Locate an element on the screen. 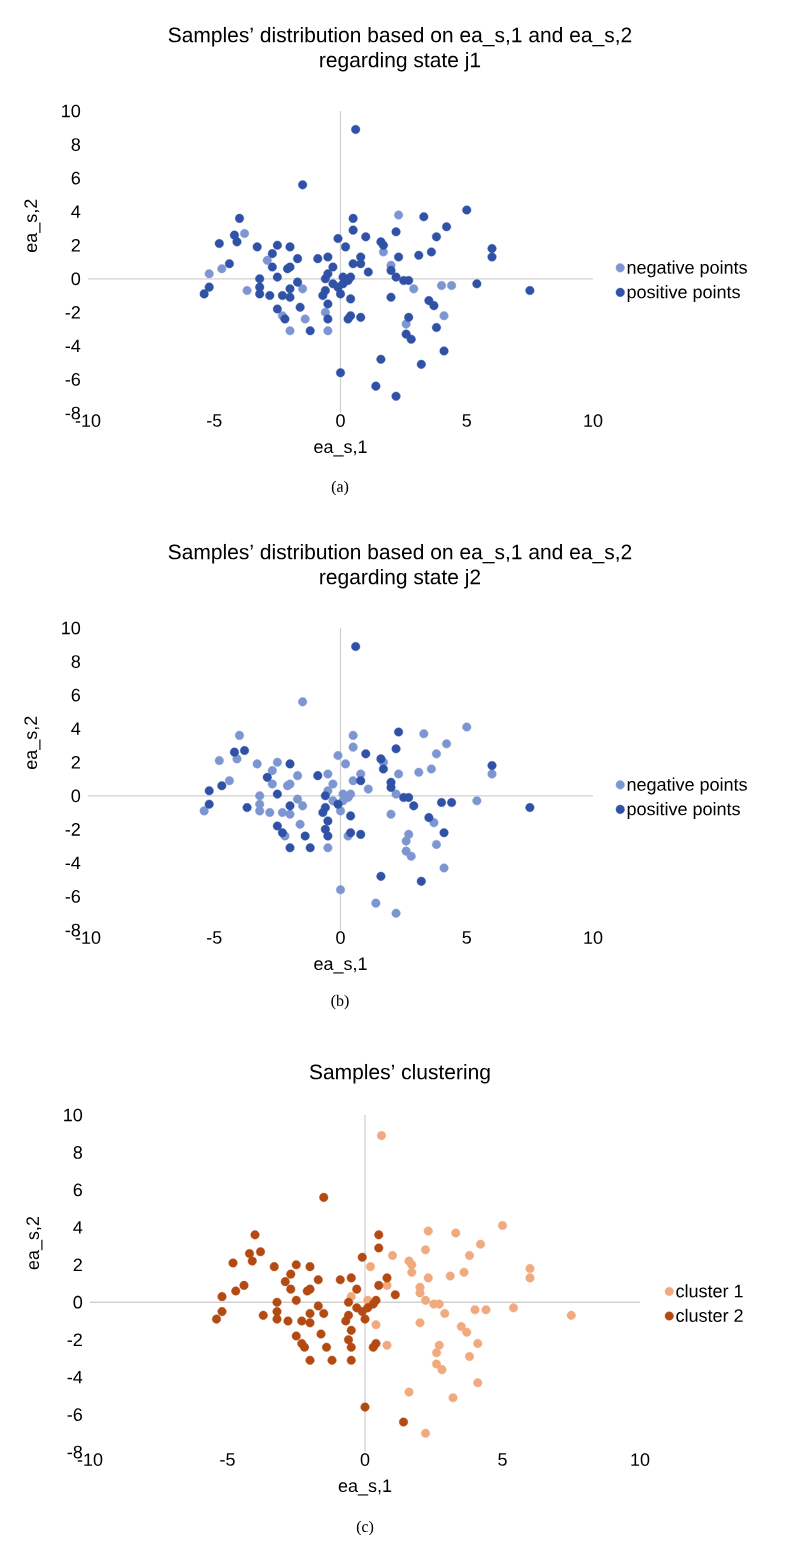 Image resolution: width=785 pixels, height=1542 pixels. legend-label: cluster 2 is located at coordinates (709, 1315).